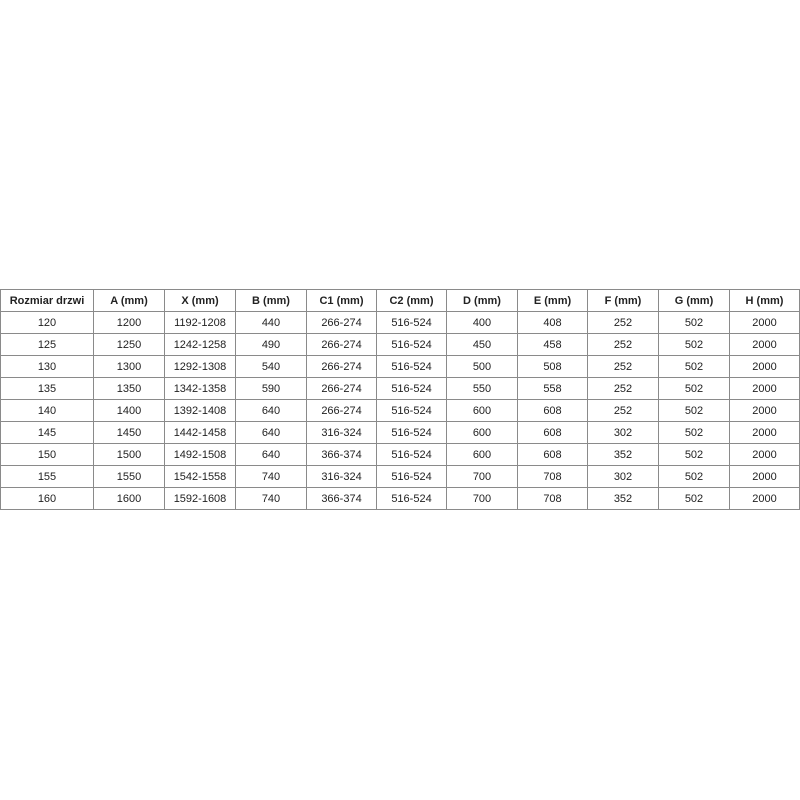 The image size is (800, 800). Describe the element at coordinates (552, 388) in the screenshot. I see `table-cell: 558` at that location.